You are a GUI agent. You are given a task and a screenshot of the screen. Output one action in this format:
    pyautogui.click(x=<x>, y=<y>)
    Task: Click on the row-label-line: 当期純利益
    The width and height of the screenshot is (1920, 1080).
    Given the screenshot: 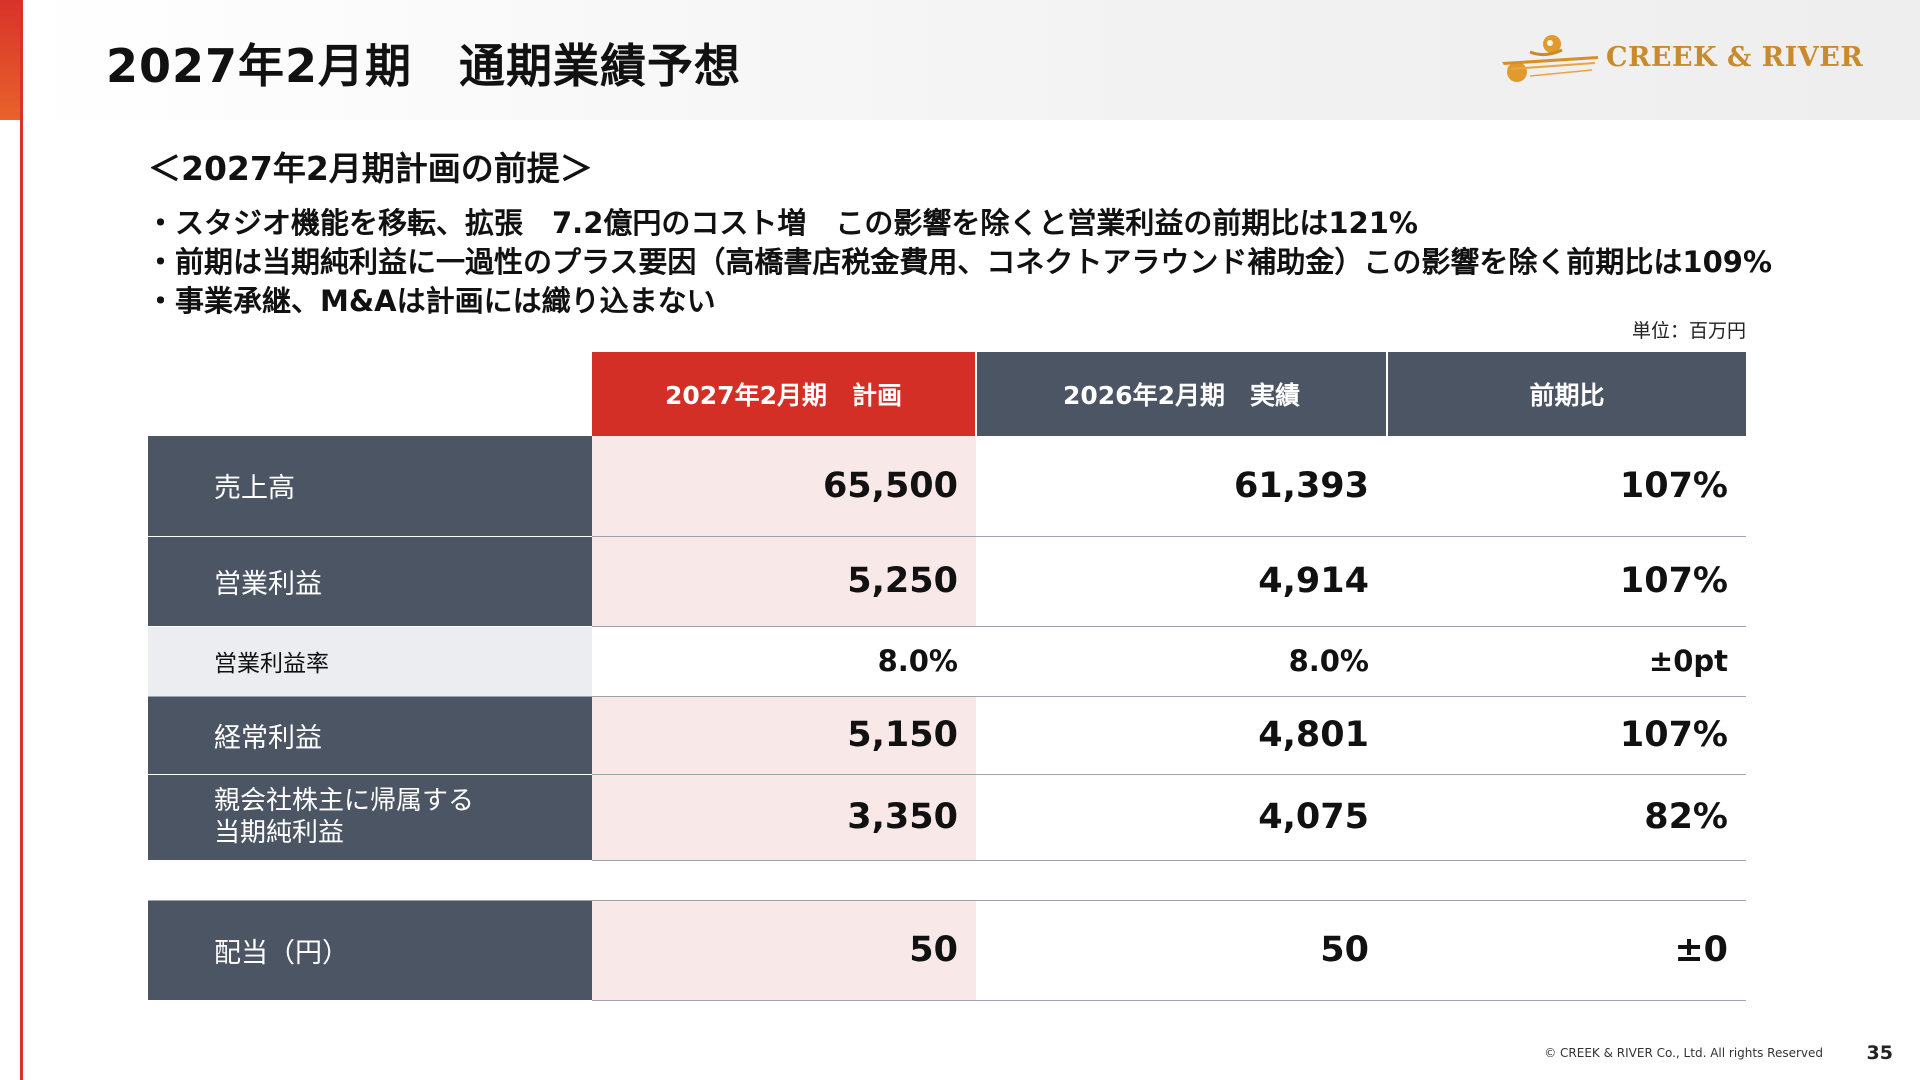 What is the action you would take?
    pyautogui.click(x=279, y=833)
    